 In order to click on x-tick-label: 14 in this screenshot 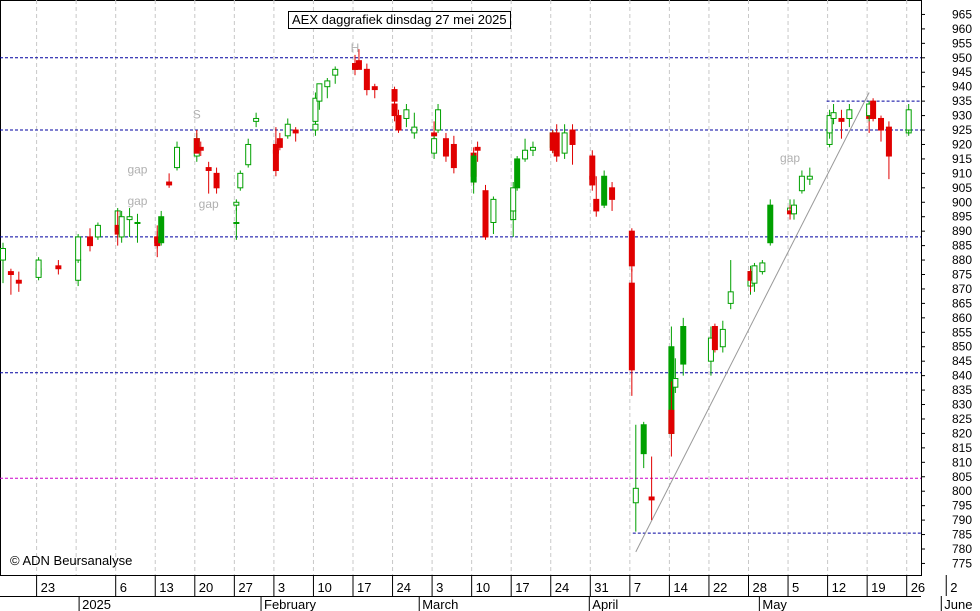, I will do `click(680, 587)`.